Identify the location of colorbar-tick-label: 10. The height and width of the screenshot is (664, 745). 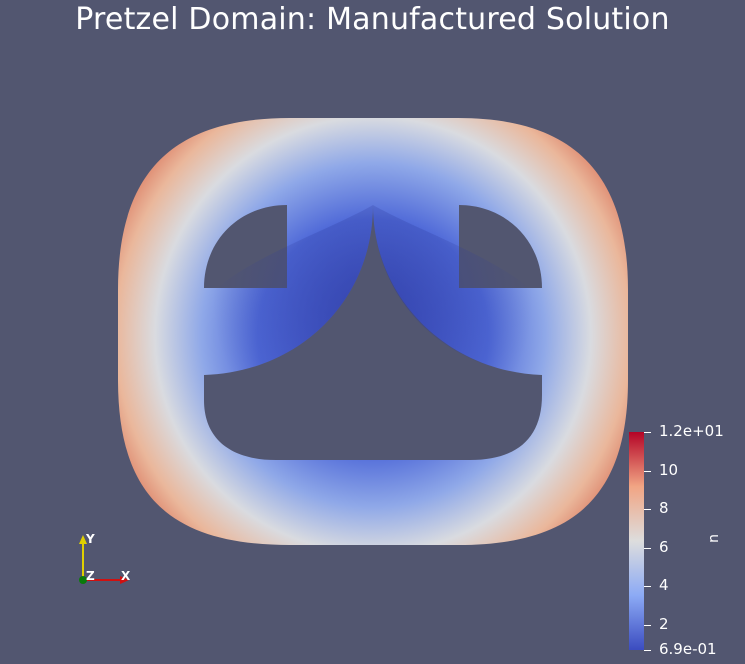
(669, 470).